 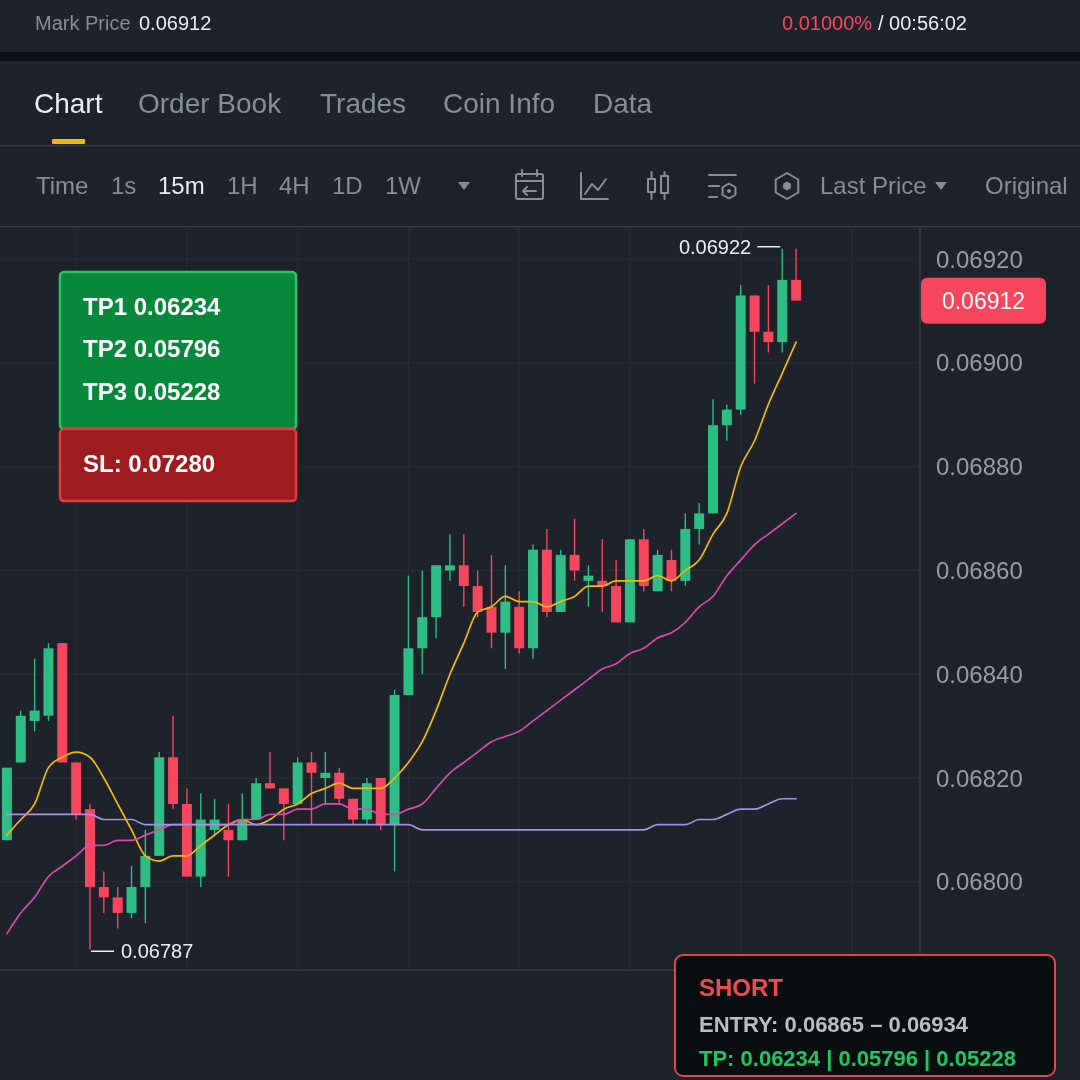 I want to click on text: Last Price, so click(x=873, y=185).